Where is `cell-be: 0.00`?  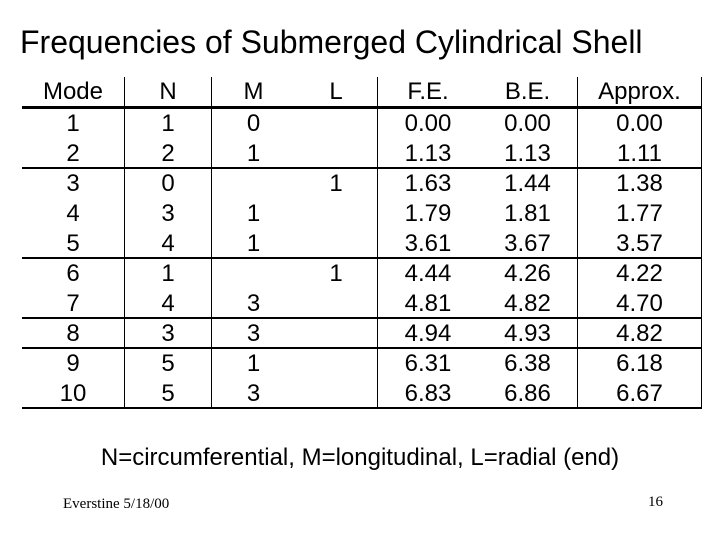
cell-be: 0.00 is located at coordinates (528, 124).